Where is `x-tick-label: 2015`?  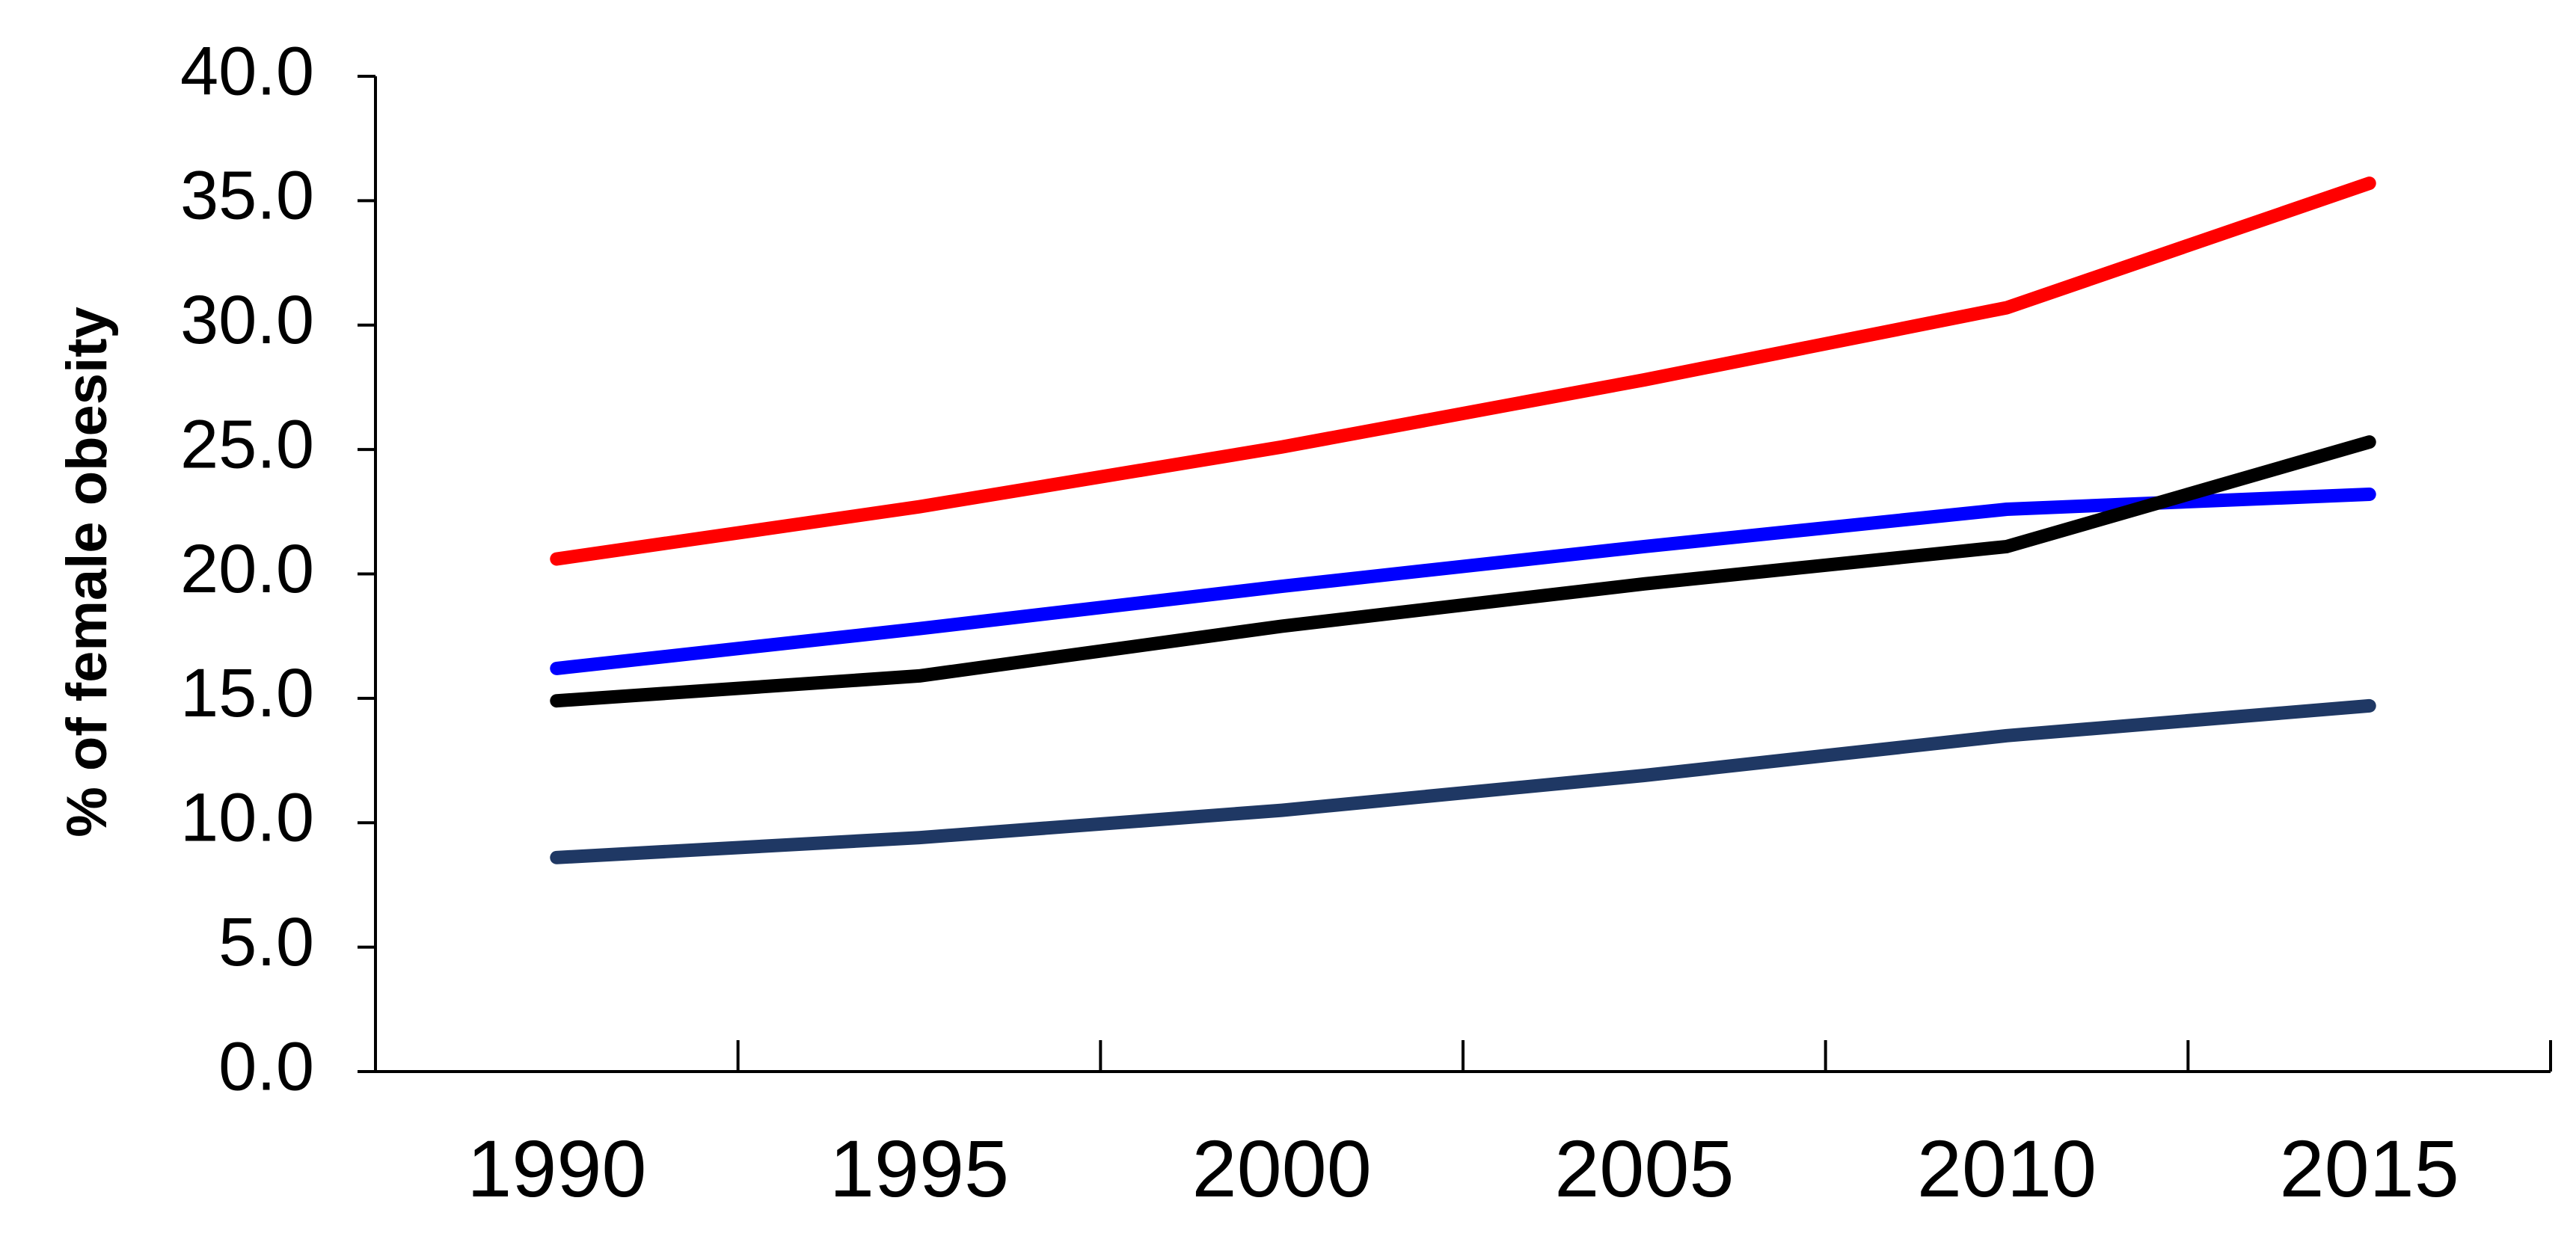 x-tick-label: 2015 is located at coordinates (2369, 1168).